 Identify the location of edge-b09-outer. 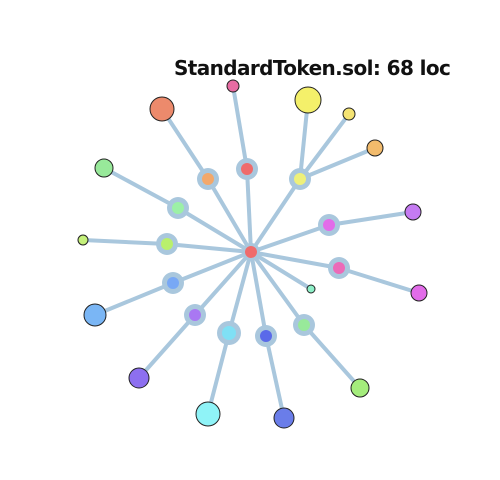
(167, 346).